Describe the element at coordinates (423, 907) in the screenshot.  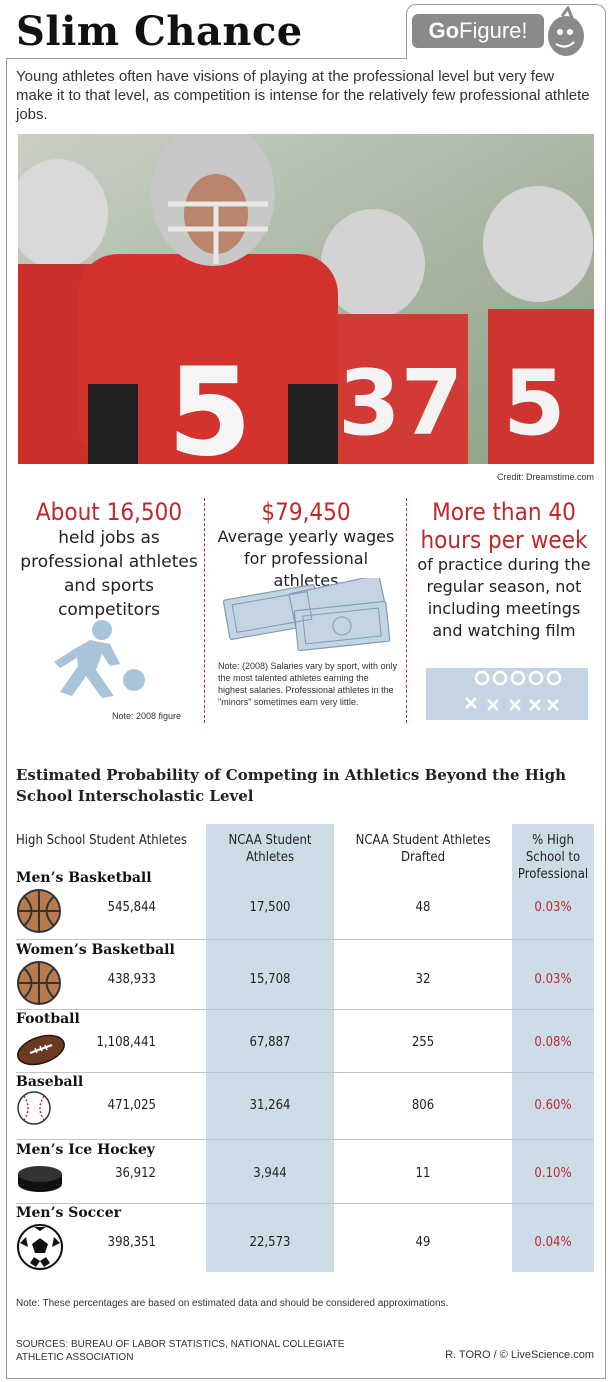
I see `cell-drafted: 48` at that location.